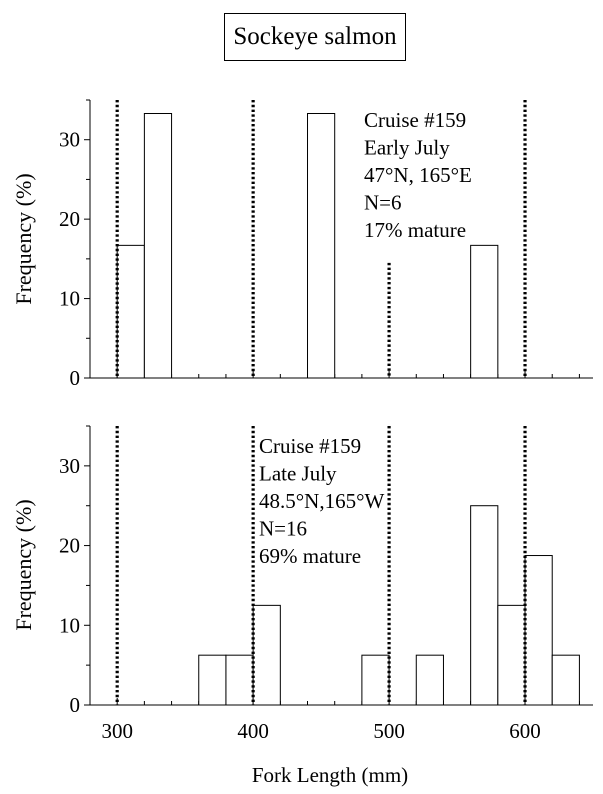 The height and width of the screenshot is (794, 603). What do you see at coordinates (69, 546) in the screenshot?
I see `bottom-y-tick-label: 20` at bounding box center [69, 546].